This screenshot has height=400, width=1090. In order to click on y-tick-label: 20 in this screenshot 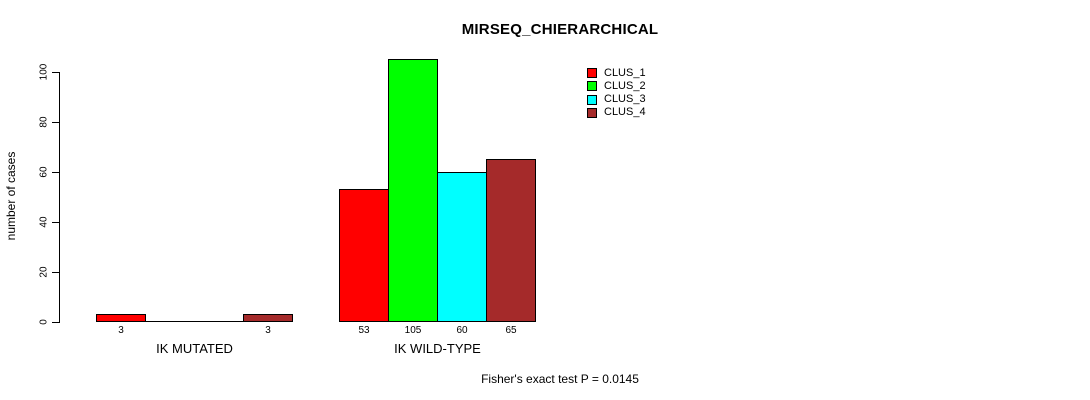, I will do `click(44, 272)`.